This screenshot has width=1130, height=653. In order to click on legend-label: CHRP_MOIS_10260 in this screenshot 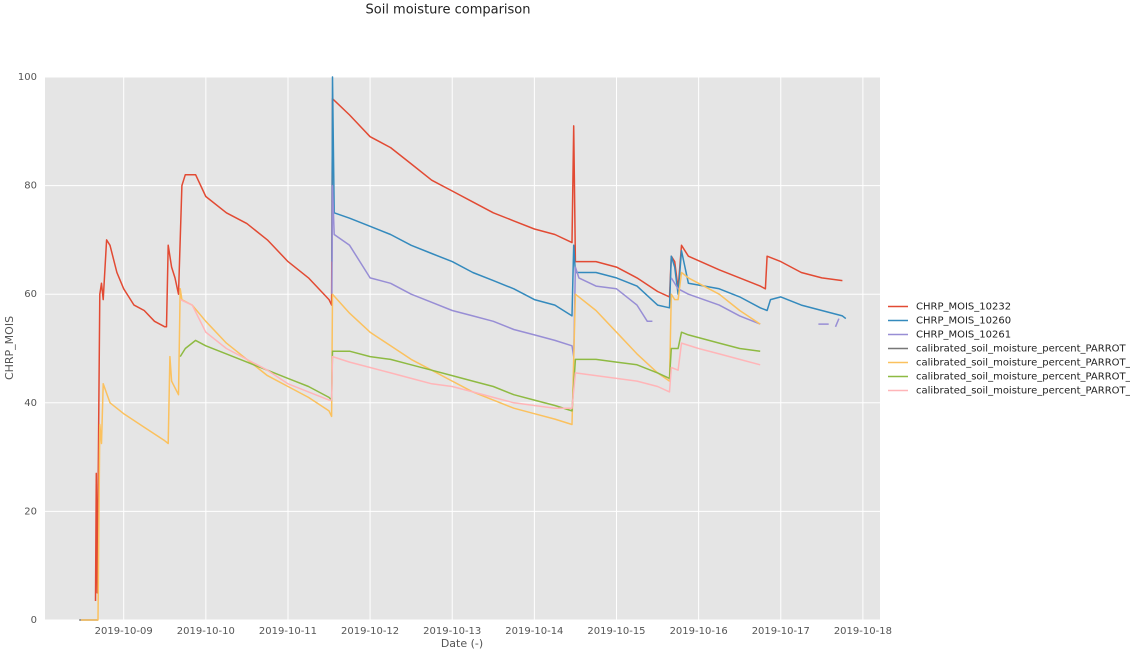, I will do `click(963, 321)`.